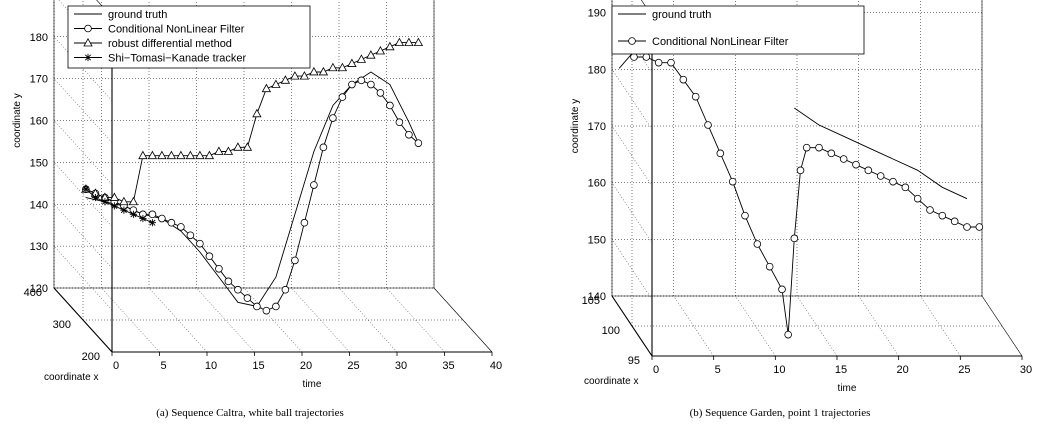  What do you see at coordinates (611, 381) in the screenshot?
I see `z-axis-label: coordinate x` at bounding box center [611, 381].